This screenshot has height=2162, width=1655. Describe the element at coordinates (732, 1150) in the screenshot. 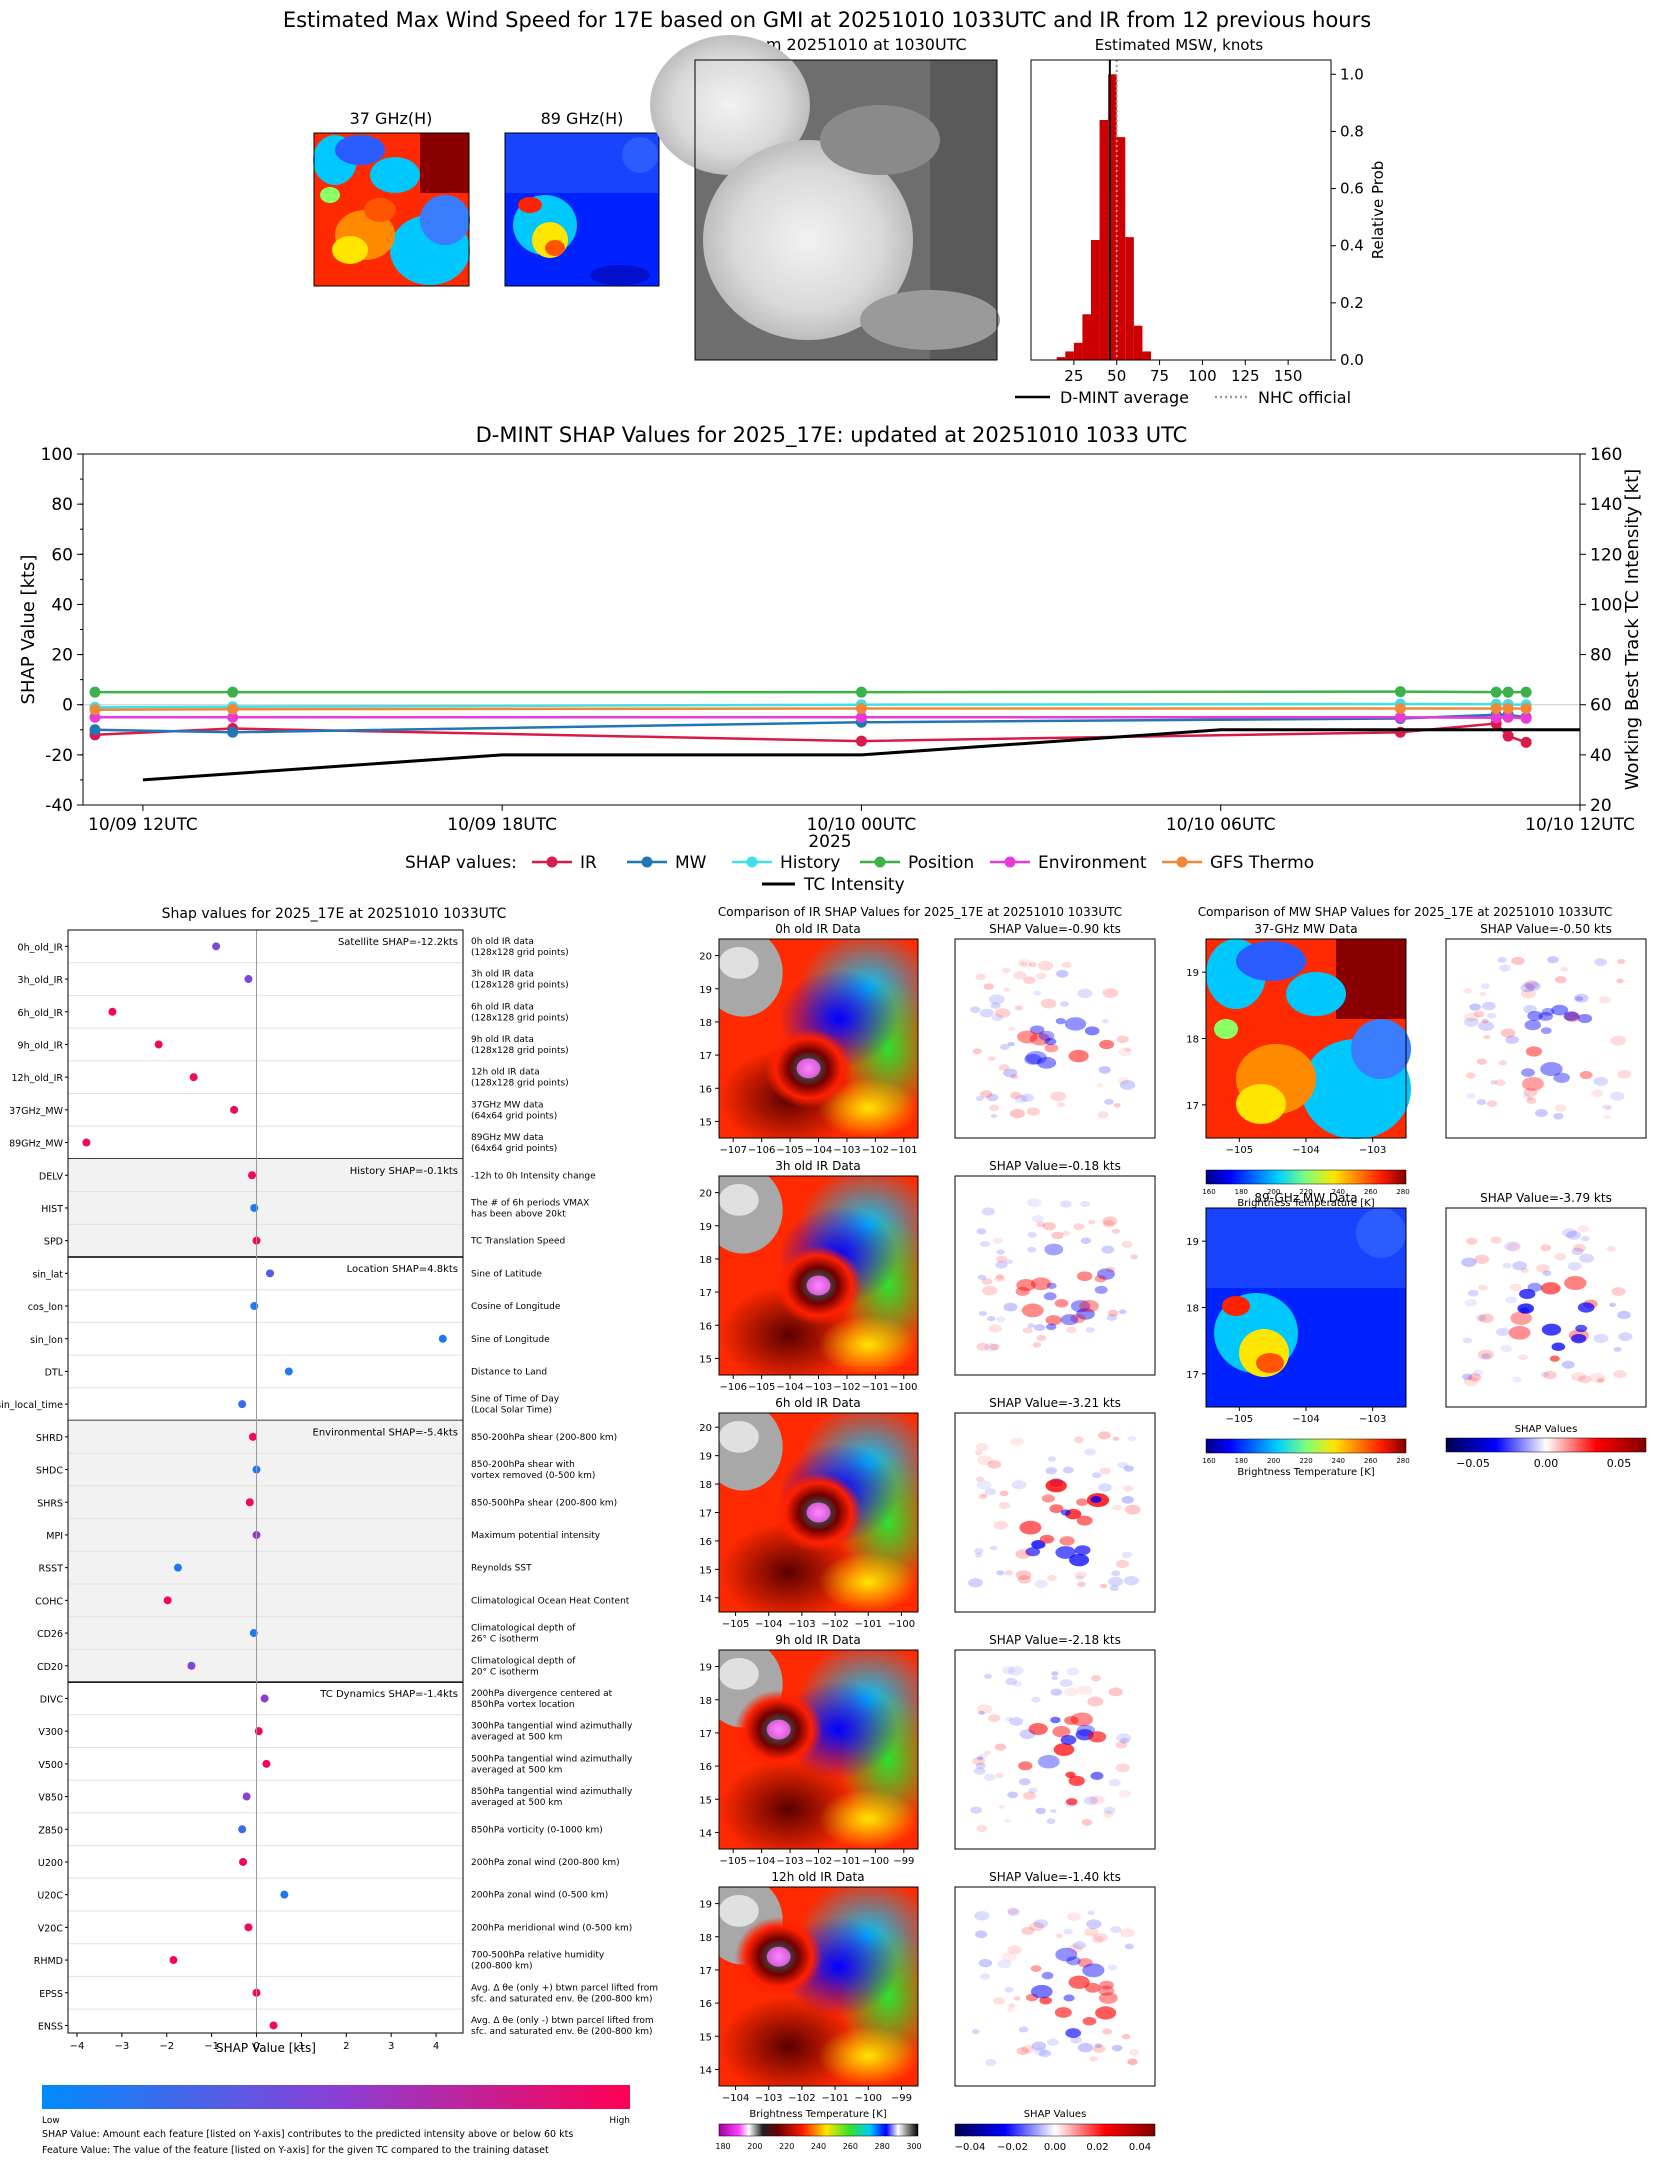

I see `panel-x-tick-label: −107` at that location.